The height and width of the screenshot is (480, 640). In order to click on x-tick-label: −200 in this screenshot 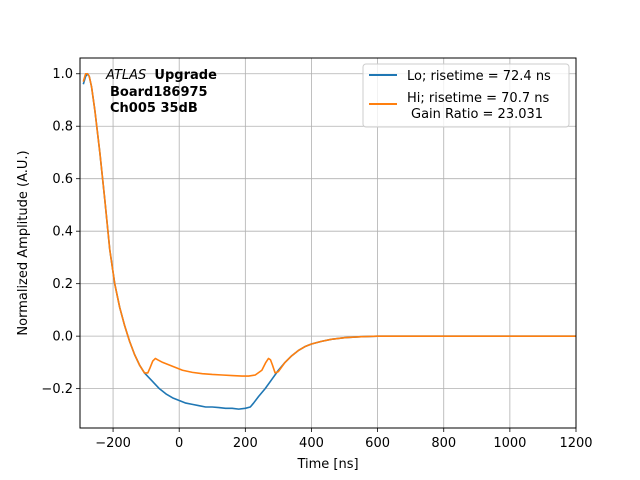, I will do `click(113, 443)`.